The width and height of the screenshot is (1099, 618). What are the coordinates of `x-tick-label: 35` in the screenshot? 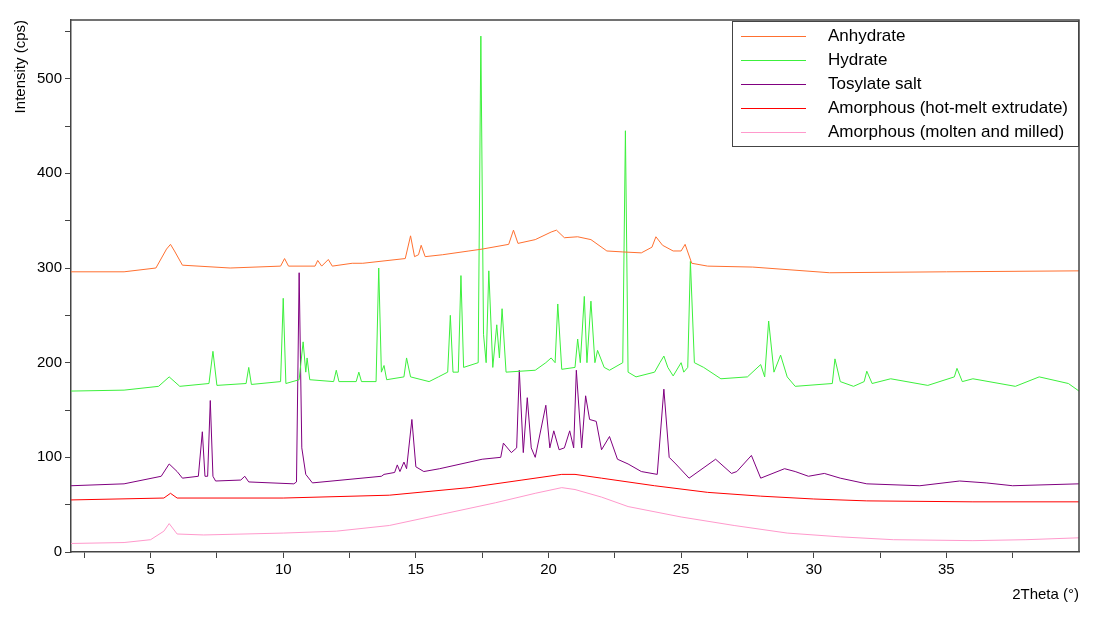 It's located at (946, 569).